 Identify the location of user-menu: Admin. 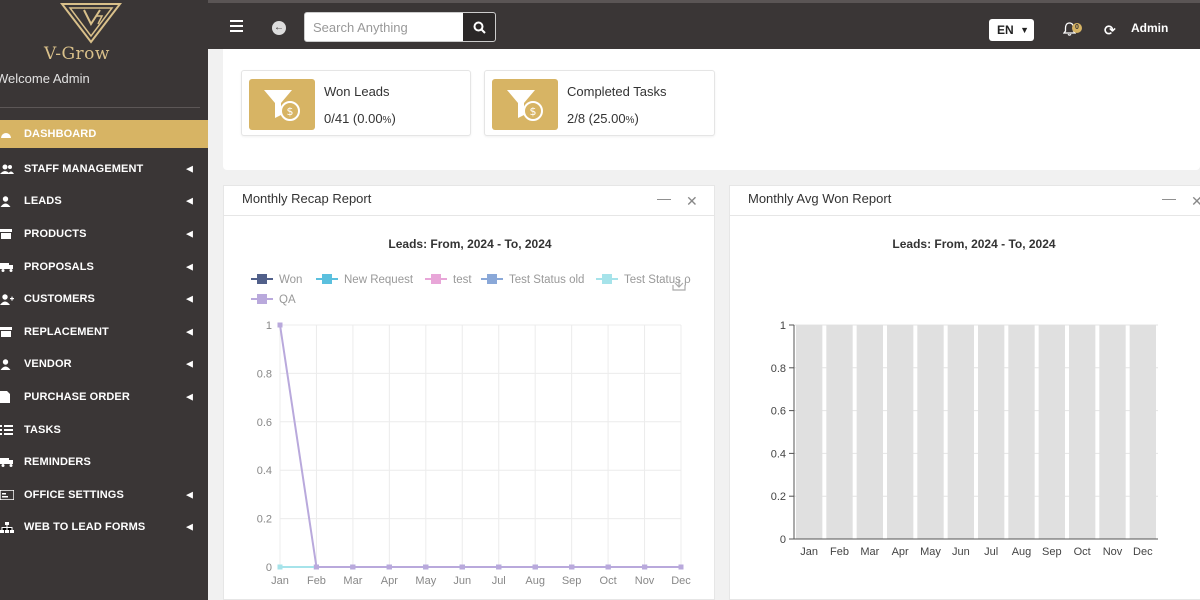
(1150, 28).